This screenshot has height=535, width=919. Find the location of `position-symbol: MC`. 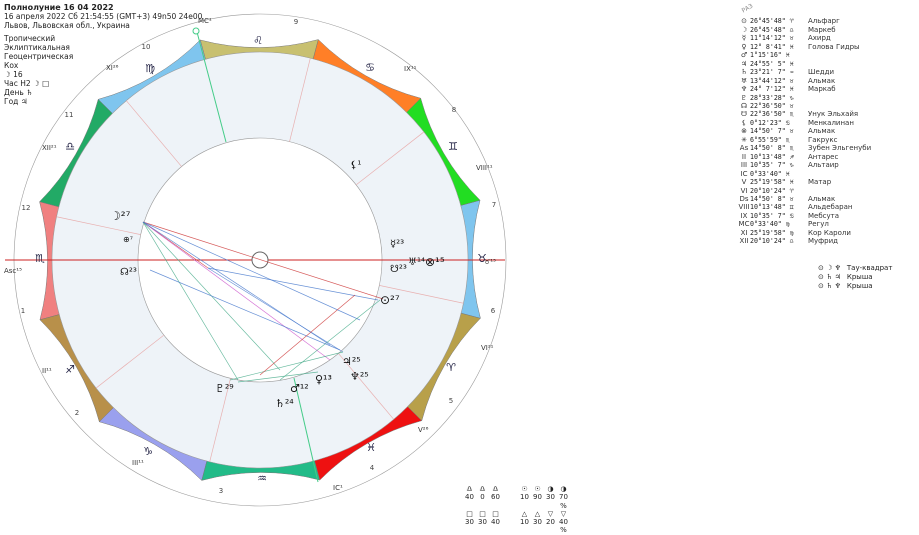

position-symbol: MC is located at coordinates (744, 224).